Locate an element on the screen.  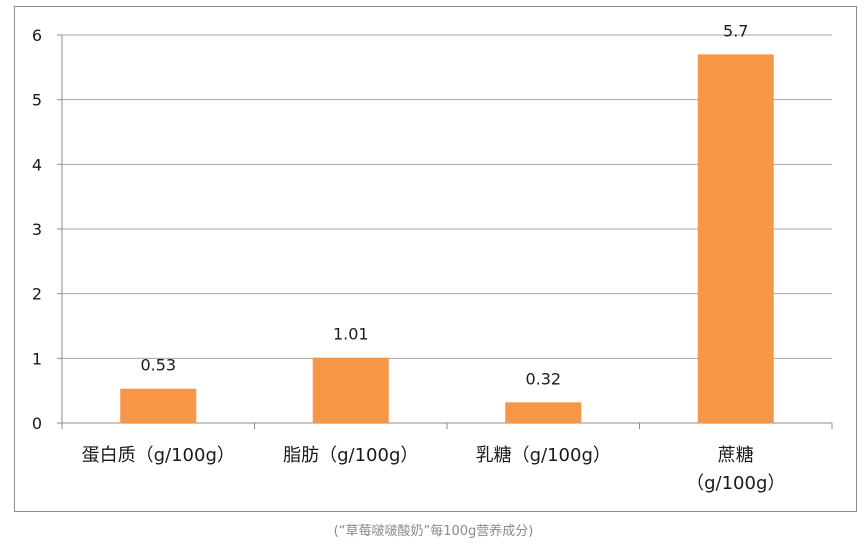
y-tick-label: 4 is located at coordinates (37, 164).